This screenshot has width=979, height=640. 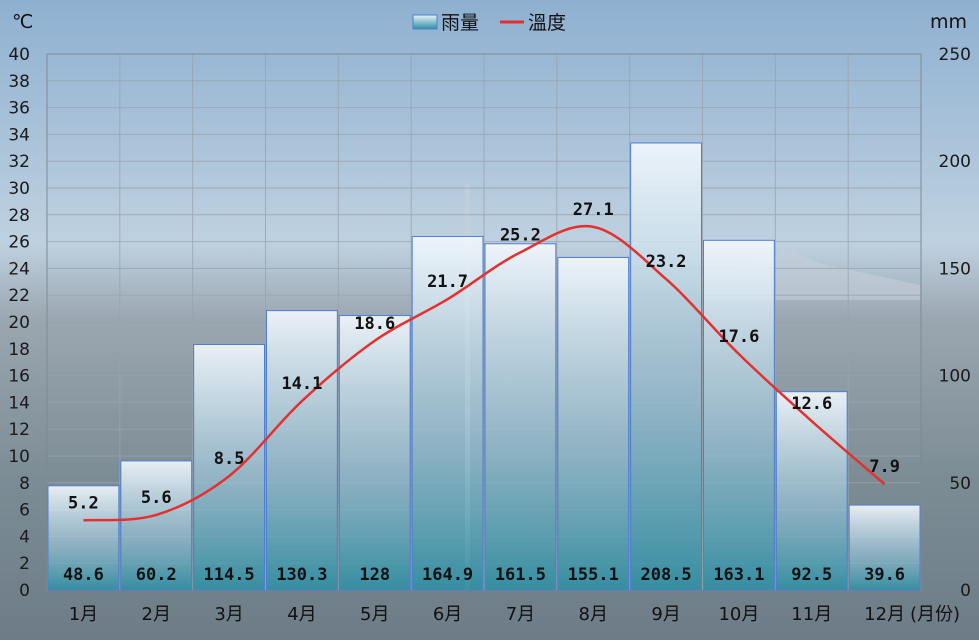 What do you see at coordinates (83, 503) in the screenshot?
I see `temperature-value-label: 5.2` at bounding box center [83, 503].